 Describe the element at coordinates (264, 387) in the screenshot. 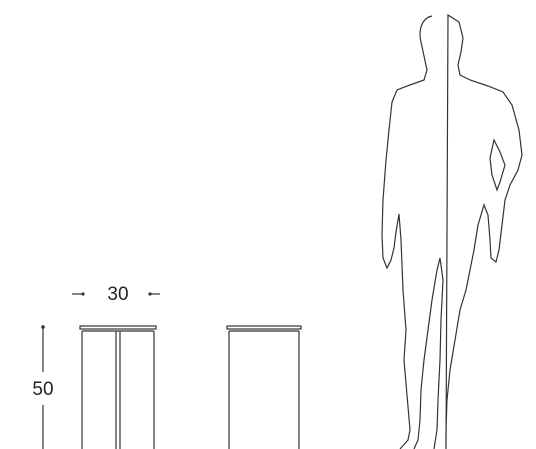

I see `stool-side` at that location.